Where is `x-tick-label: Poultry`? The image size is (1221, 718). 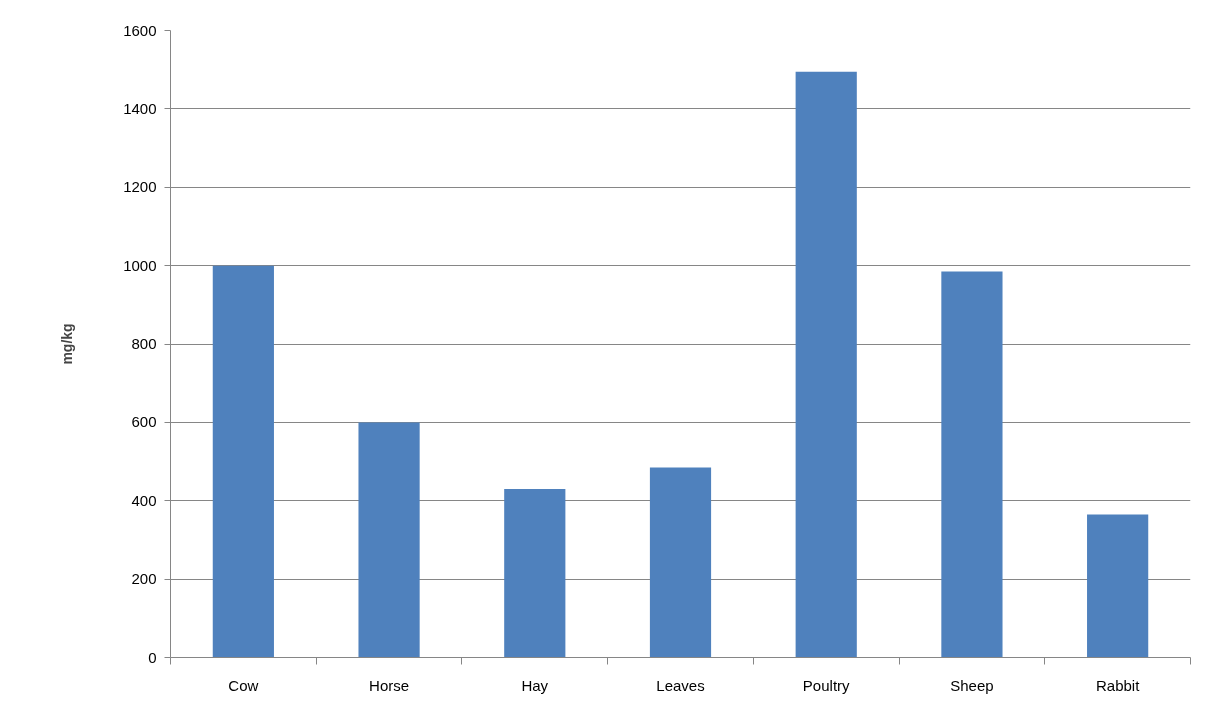
x-tick-label: Poultry is located at coordinates (826, 685).